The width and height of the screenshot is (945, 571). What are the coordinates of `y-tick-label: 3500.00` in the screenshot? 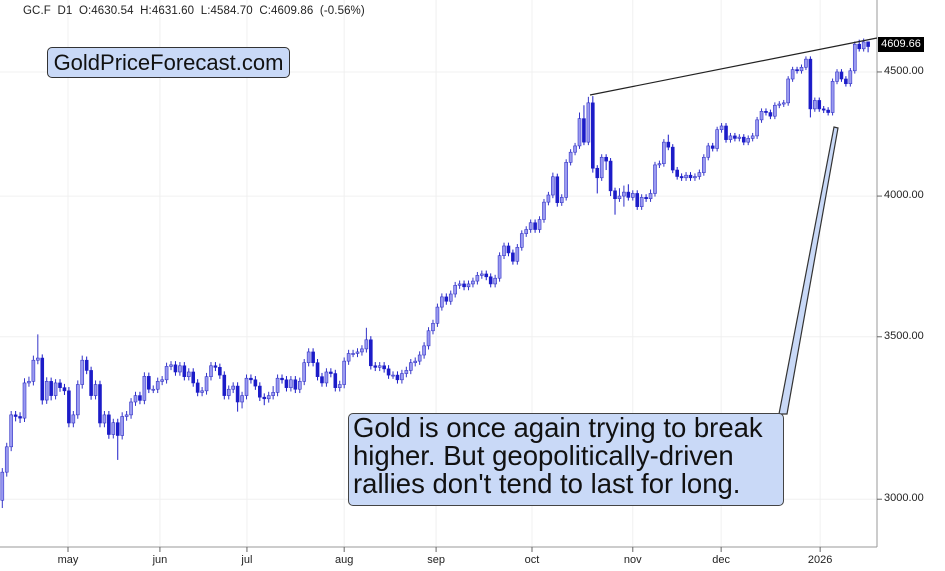 It's located at (904, 335).